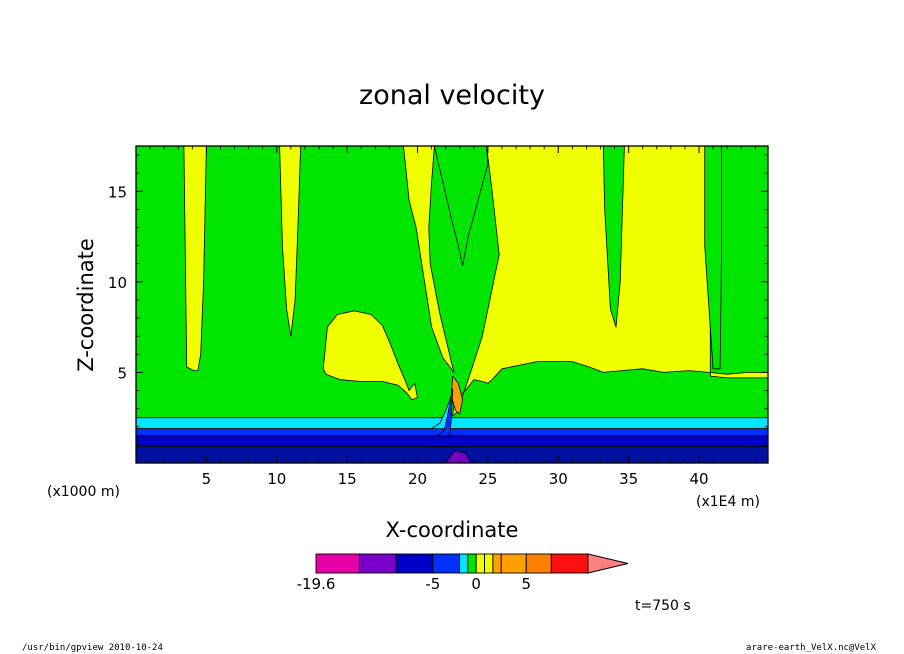  What do you see at coordinates (370, 355) in the screenshot?
I see `yellow-blob-left` at bounding box center [370, 355].